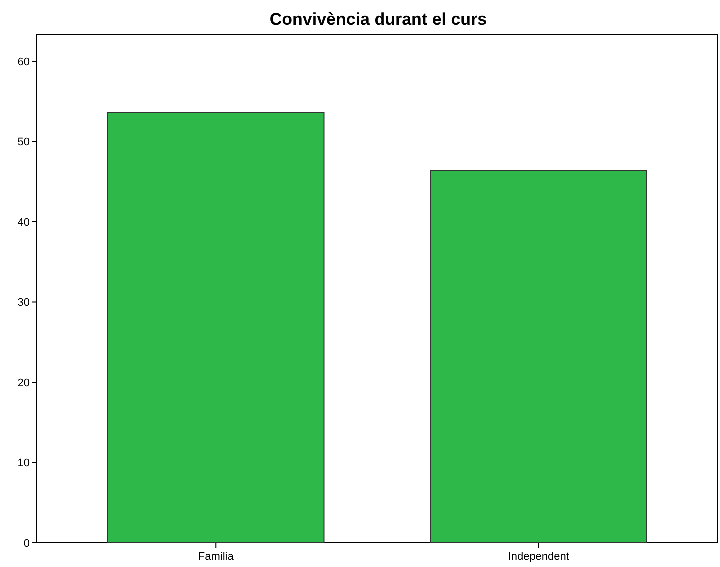 This screenshot has width=720, height=567. What do you see at coordinates (24, 464) in the screenshot?
I see `y-tick-label: 10` at bounding box center [24, 464].